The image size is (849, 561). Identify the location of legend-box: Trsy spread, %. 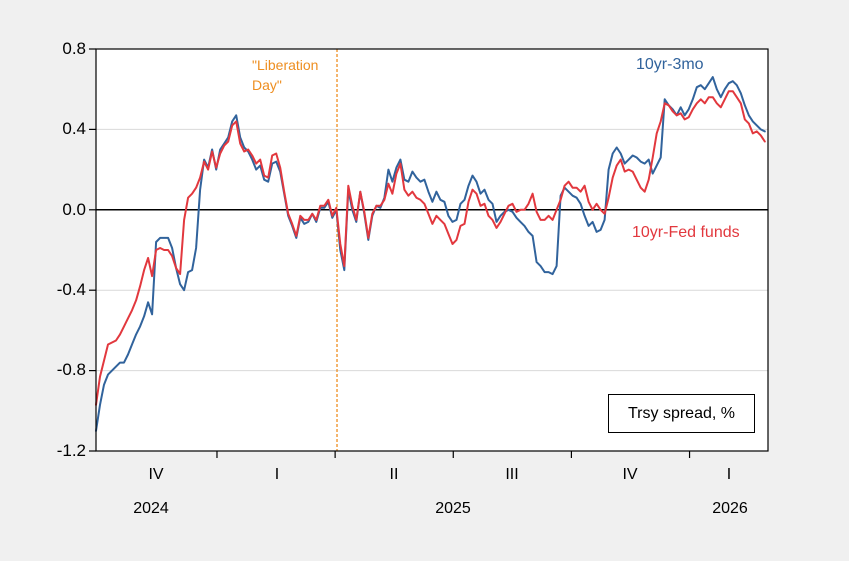
(681, 413).